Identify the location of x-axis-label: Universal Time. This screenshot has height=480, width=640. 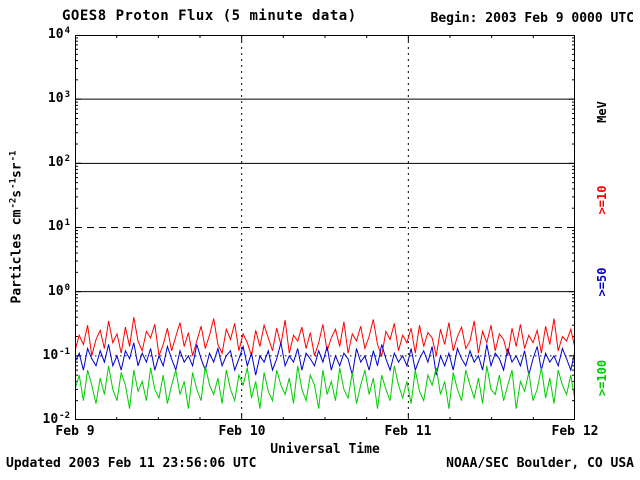
(325, 449).